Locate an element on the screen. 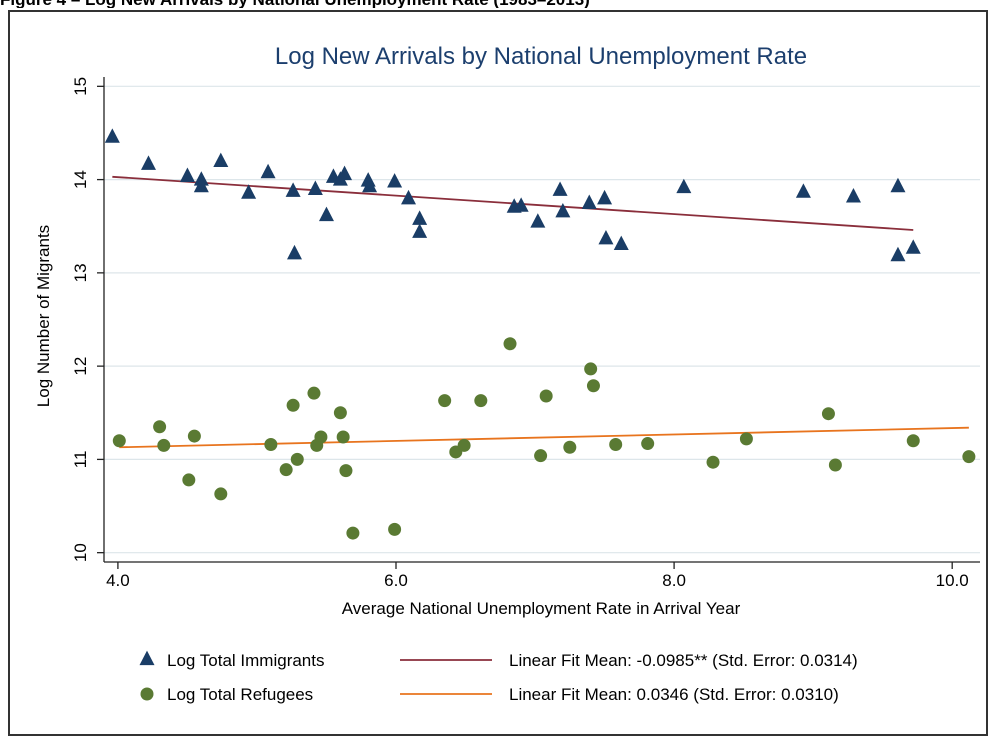 This screenshot has width=997, height=736. y-tick-label: 15 is located at coordinates (80, 86).